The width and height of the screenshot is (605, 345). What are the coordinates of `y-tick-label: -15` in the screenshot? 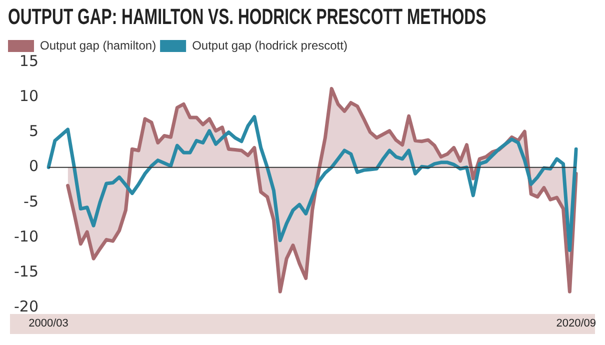 It's located at (26, 271).